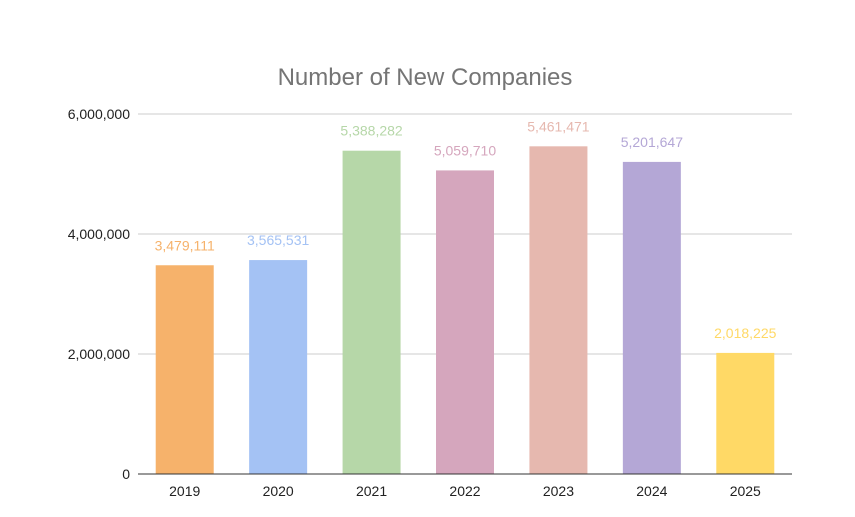 Image resolution: width=855 pixels, height=517 pixels. Describe the element at coordinates (99, 354) in the screenshot. I see `y-tick-label: 2,000,000` at that location.